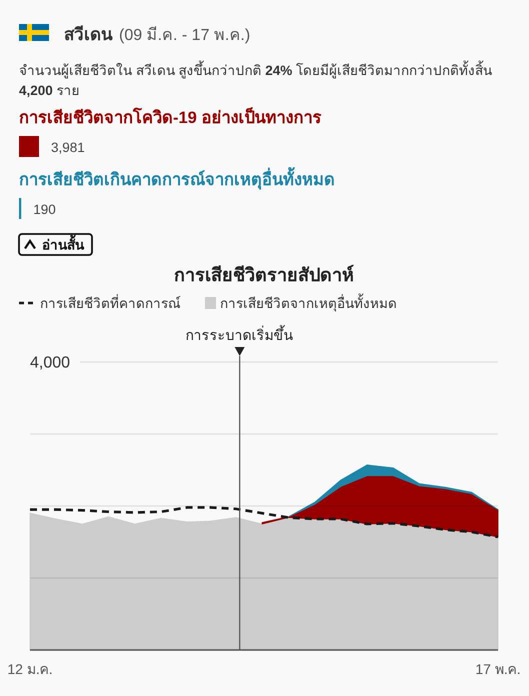 This screenshot has width=529, height=696. What do you see at coordinates (255, 80) in the screenshot?
I see `text: จำนวนผู้เสียชีวิตใน สวีเดน สูงขึ้นกว่าปกติ 24% โดยมีผู้เสียชีวิตมากกว่าปกติทั้งสิ้น 4,200 ราย` at bounding box center [255, 80].